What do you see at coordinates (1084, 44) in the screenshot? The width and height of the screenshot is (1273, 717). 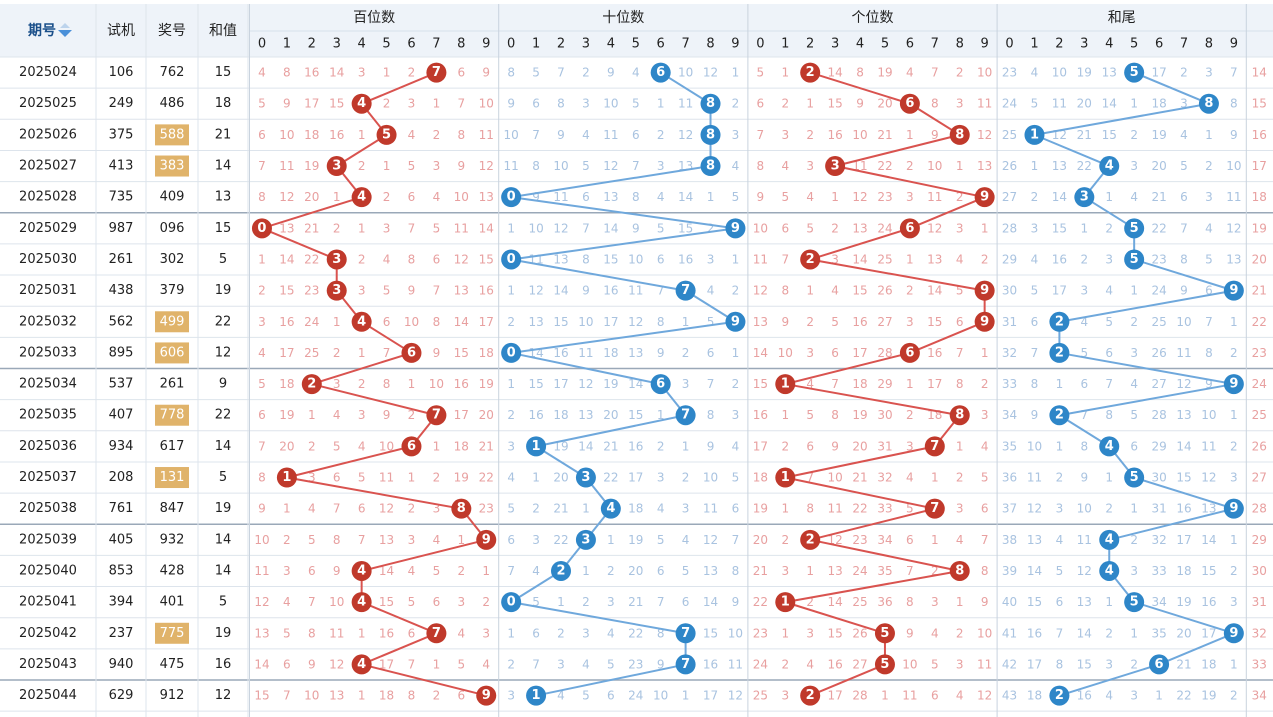 I see `digit-header-3-3: 3` at bounding box center [1084, 44].